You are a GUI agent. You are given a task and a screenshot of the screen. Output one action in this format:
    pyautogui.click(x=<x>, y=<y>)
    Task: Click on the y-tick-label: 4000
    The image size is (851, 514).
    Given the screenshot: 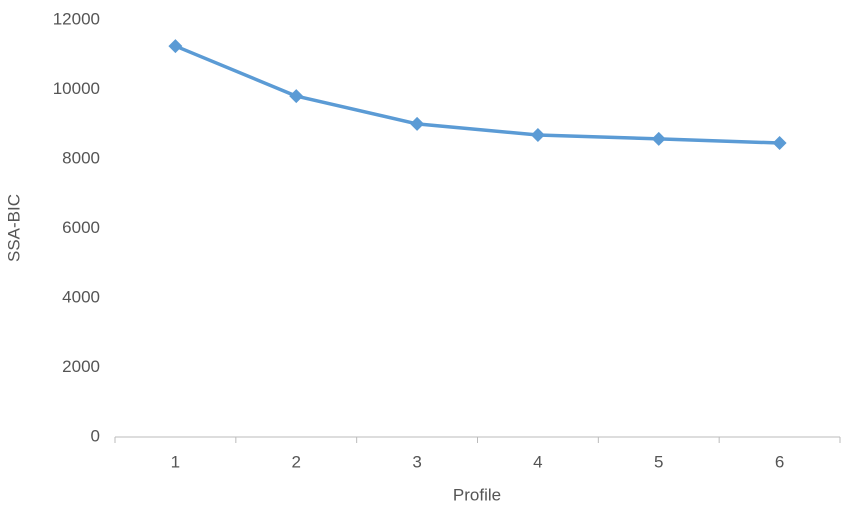 What is the action you would take?
    pyautogui.click(x=81, y=296)
    